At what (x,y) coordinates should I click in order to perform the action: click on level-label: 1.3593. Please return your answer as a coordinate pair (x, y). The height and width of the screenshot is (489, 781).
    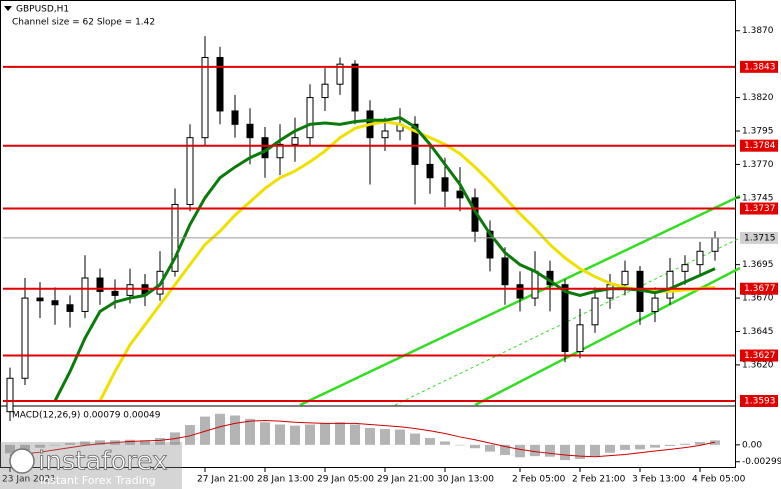
    Looking at the image, I should click on (760, 401).